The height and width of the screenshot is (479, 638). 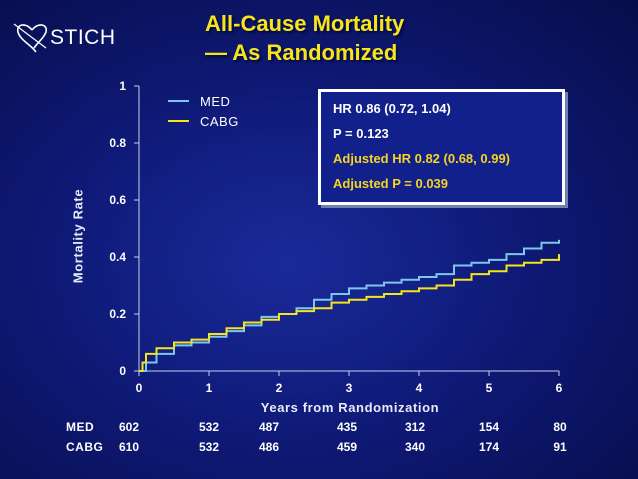 What do you see at coordinates (489, 427) in the screenshot?
I see `risk-cell-med: 154` at bounding box center [489, 427].